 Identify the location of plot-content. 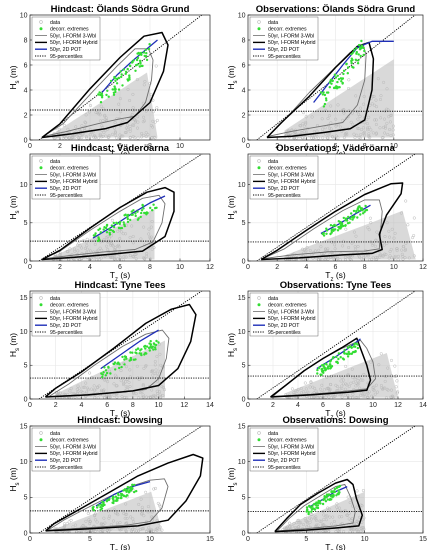
(120, 345).